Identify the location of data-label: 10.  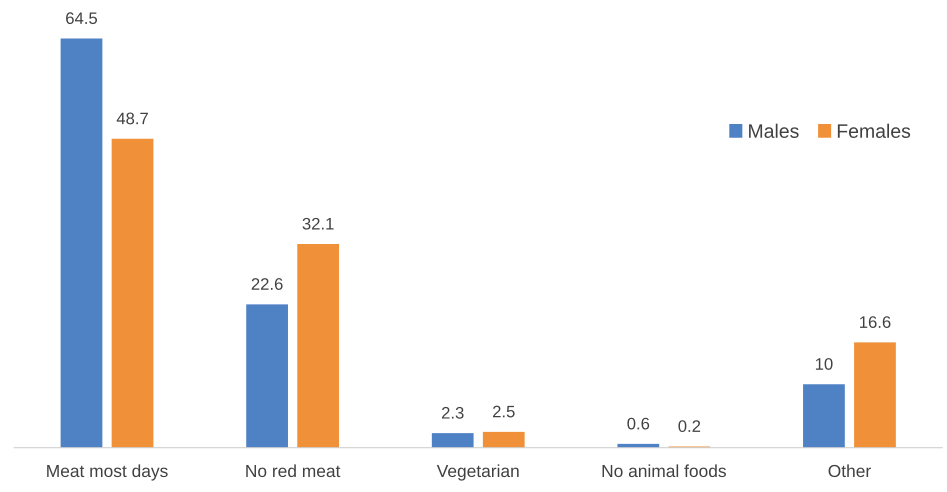
(824, 364).